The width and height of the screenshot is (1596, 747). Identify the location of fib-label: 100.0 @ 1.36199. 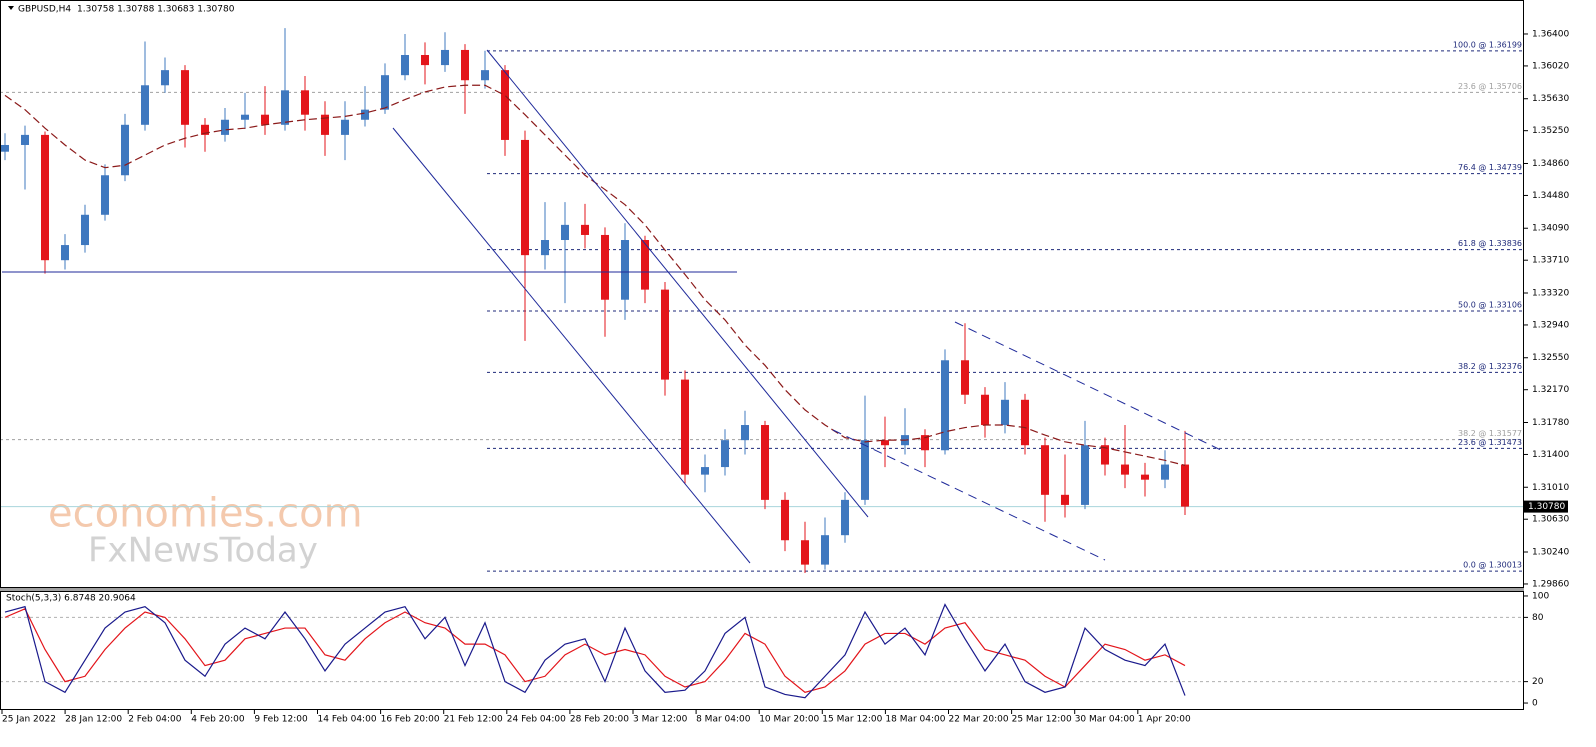
(1487, 44).